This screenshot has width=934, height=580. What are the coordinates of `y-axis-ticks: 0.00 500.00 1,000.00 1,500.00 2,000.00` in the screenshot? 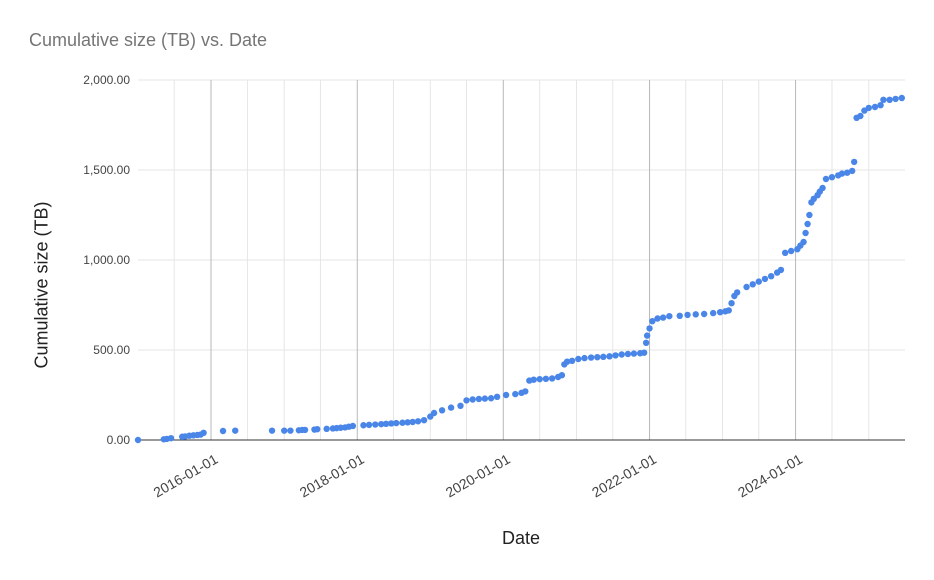 It's located at (106, 260).